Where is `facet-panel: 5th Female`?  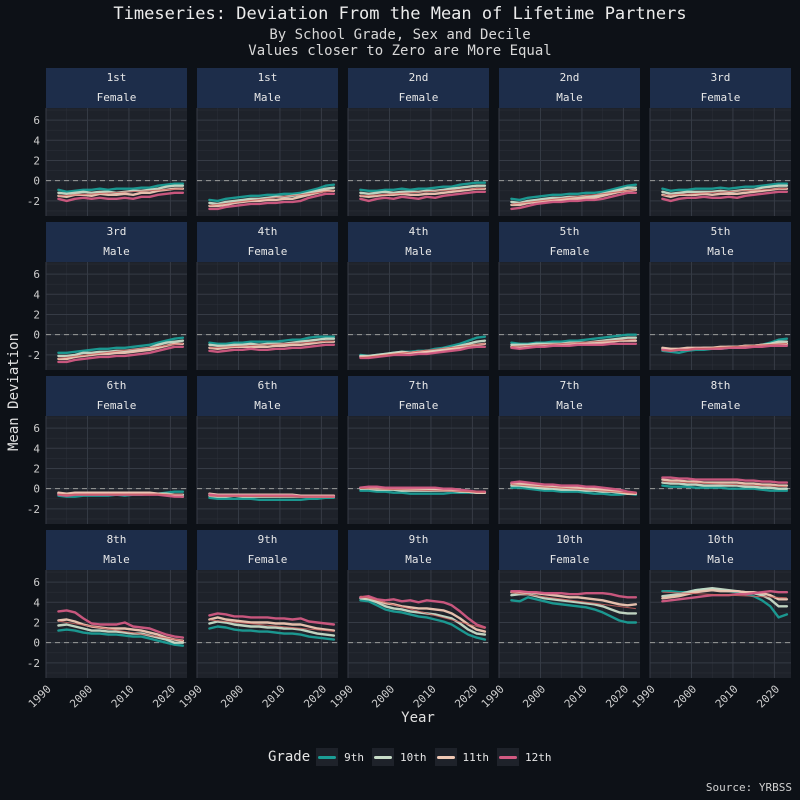
facet-panel: 5th Female is located at coordinates (569, 296).